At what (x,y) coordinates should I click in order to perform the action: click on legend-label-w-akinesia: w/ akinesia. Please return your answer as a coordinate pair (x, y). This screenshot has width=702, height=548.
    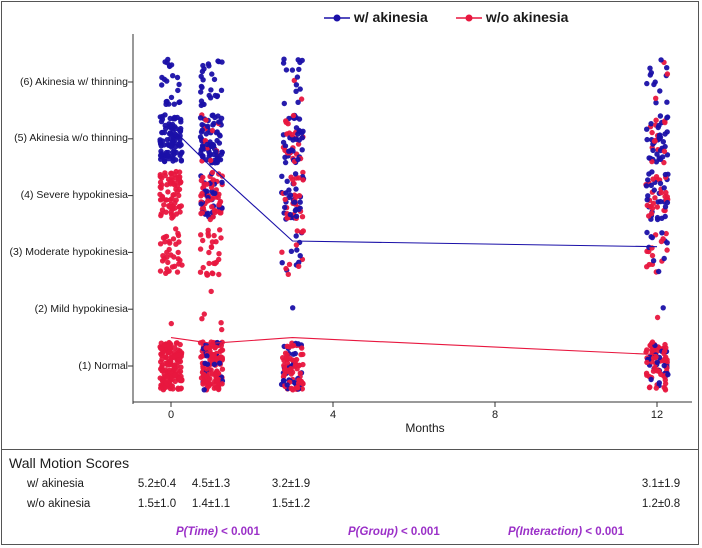
    Looking at the image, I should click on (390, 17).